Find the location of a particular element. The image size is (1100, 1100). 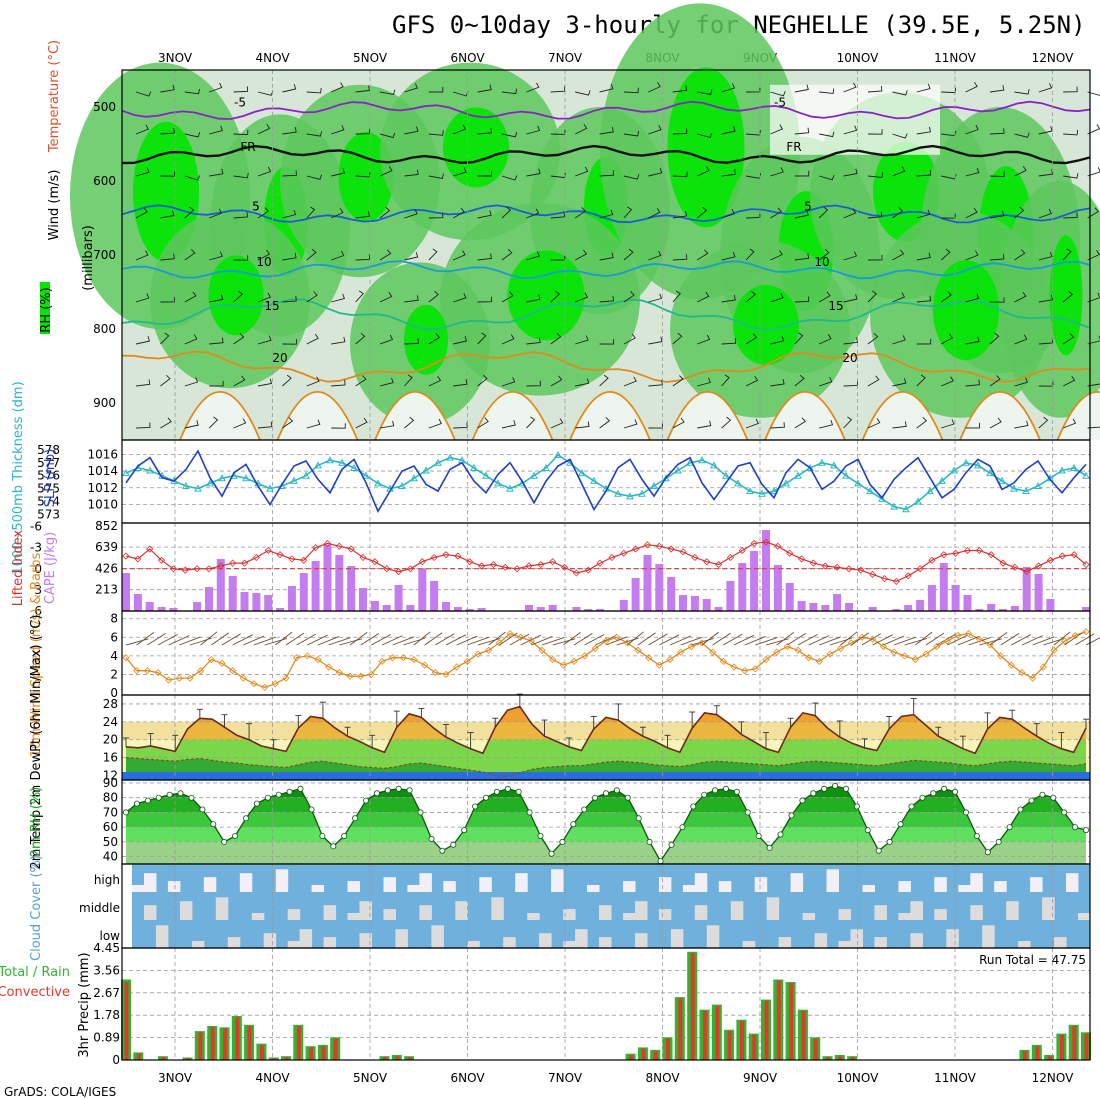

precip-tick: 0 is located at coordinates (116, 1060).